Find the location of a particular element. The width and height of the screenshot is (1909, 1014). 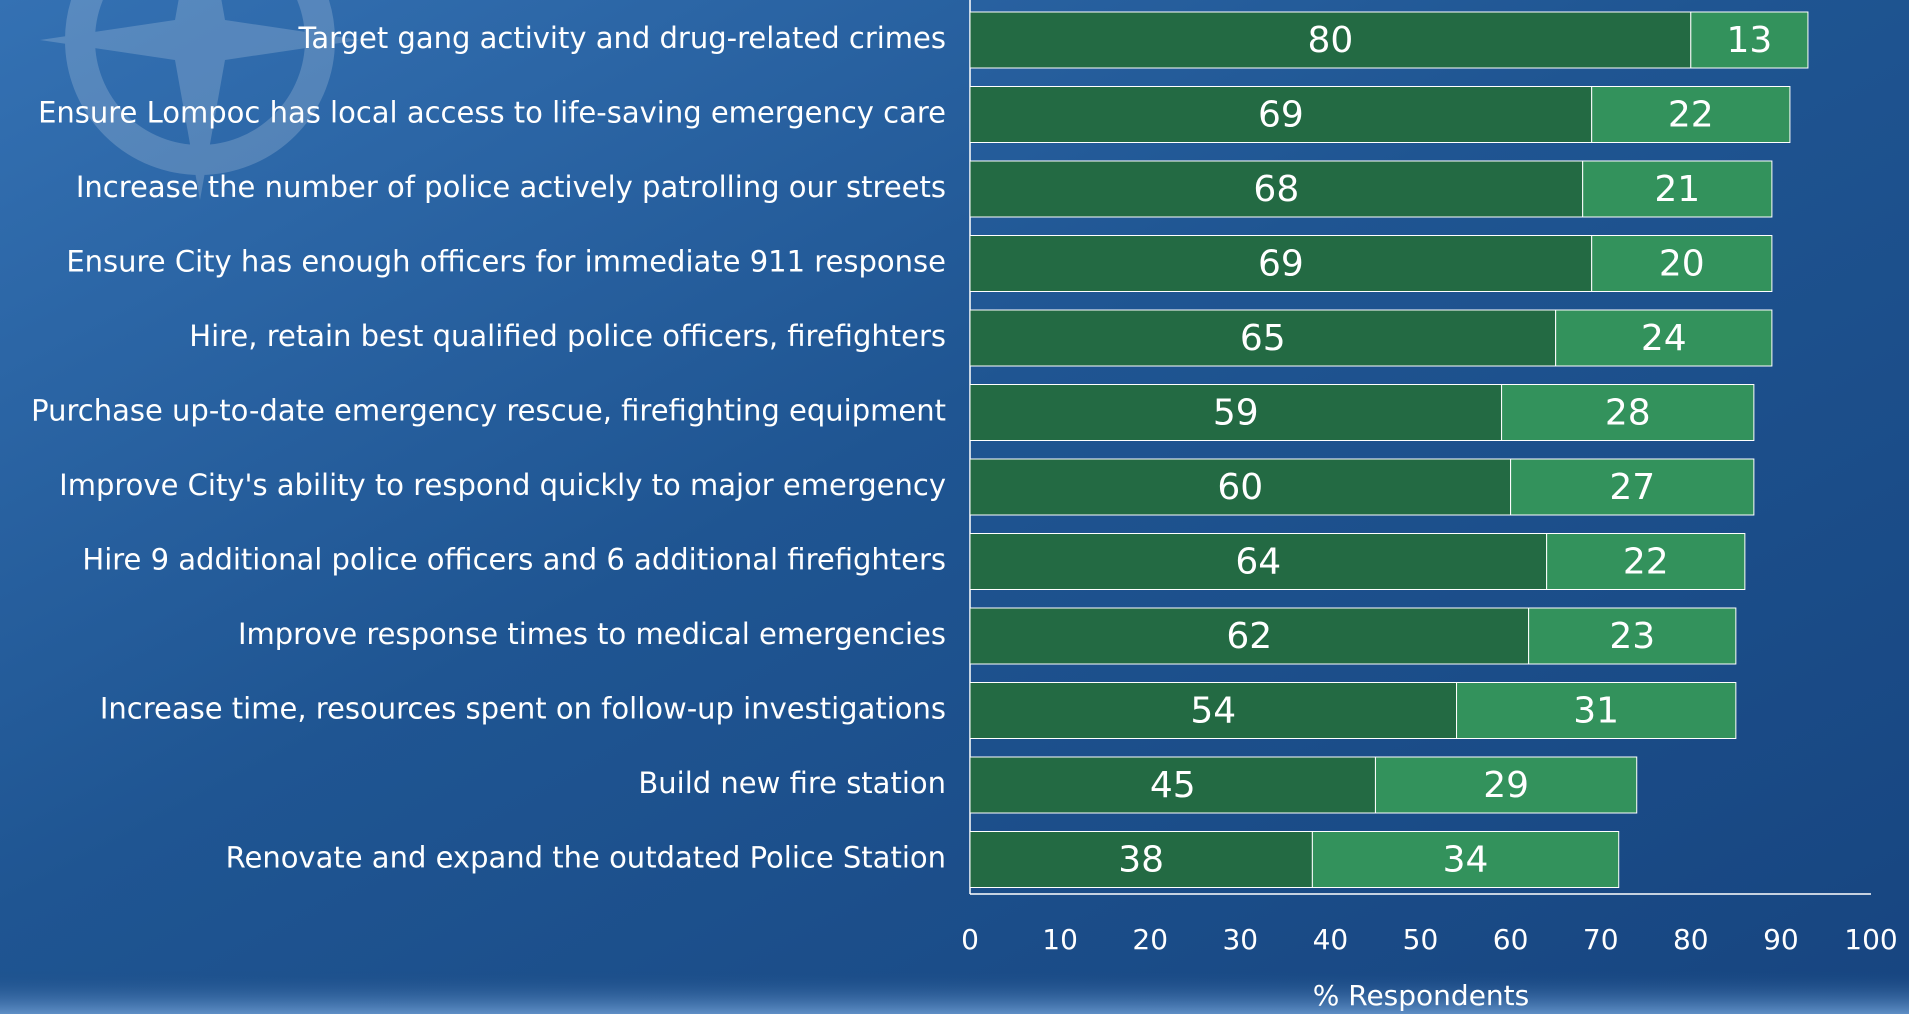

data-label: 31 is located at coordinates (1596, 711).